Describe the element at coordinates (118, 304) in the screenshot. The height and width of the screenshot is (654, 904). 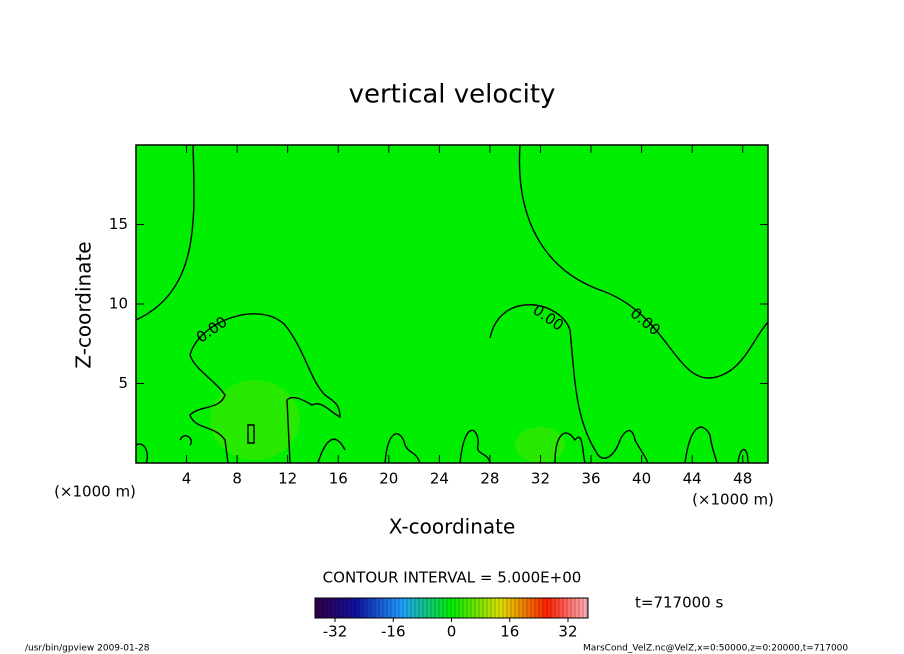
I see `y-tick-label: 10` at that location.